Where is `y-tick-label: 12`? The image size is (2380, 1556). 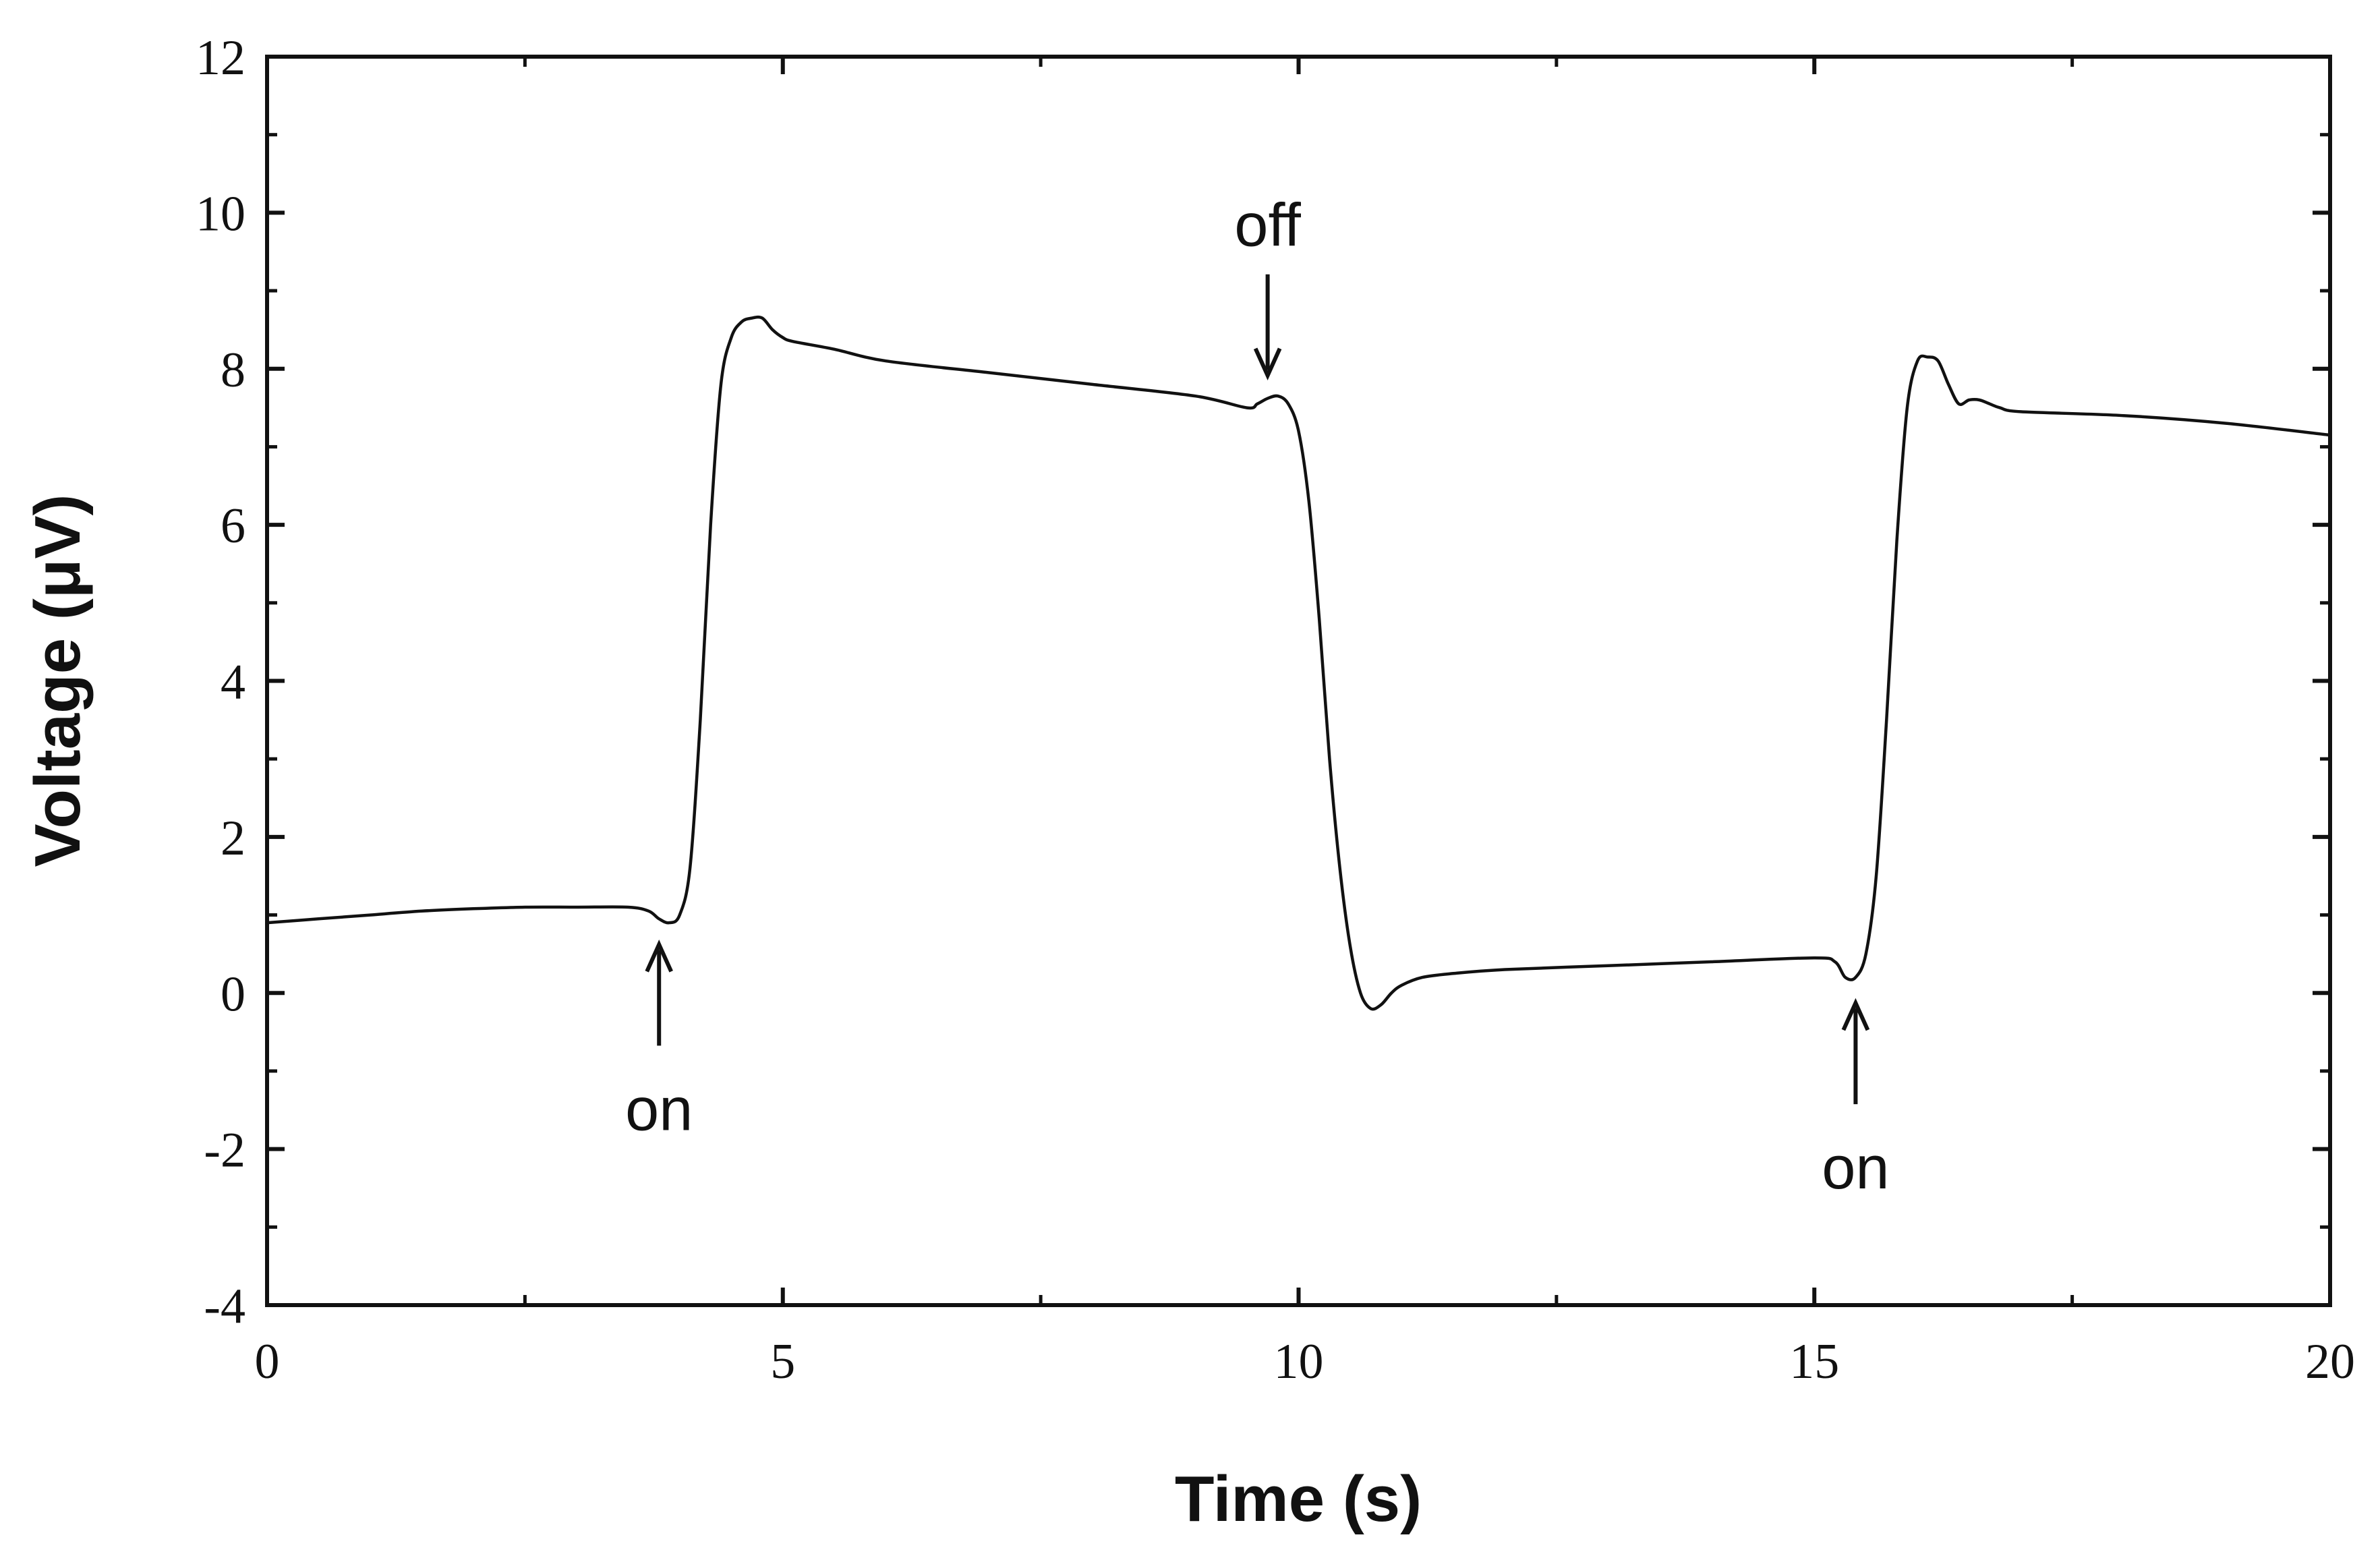 y-tick-label: 12 is located at coordinates (220, 58).